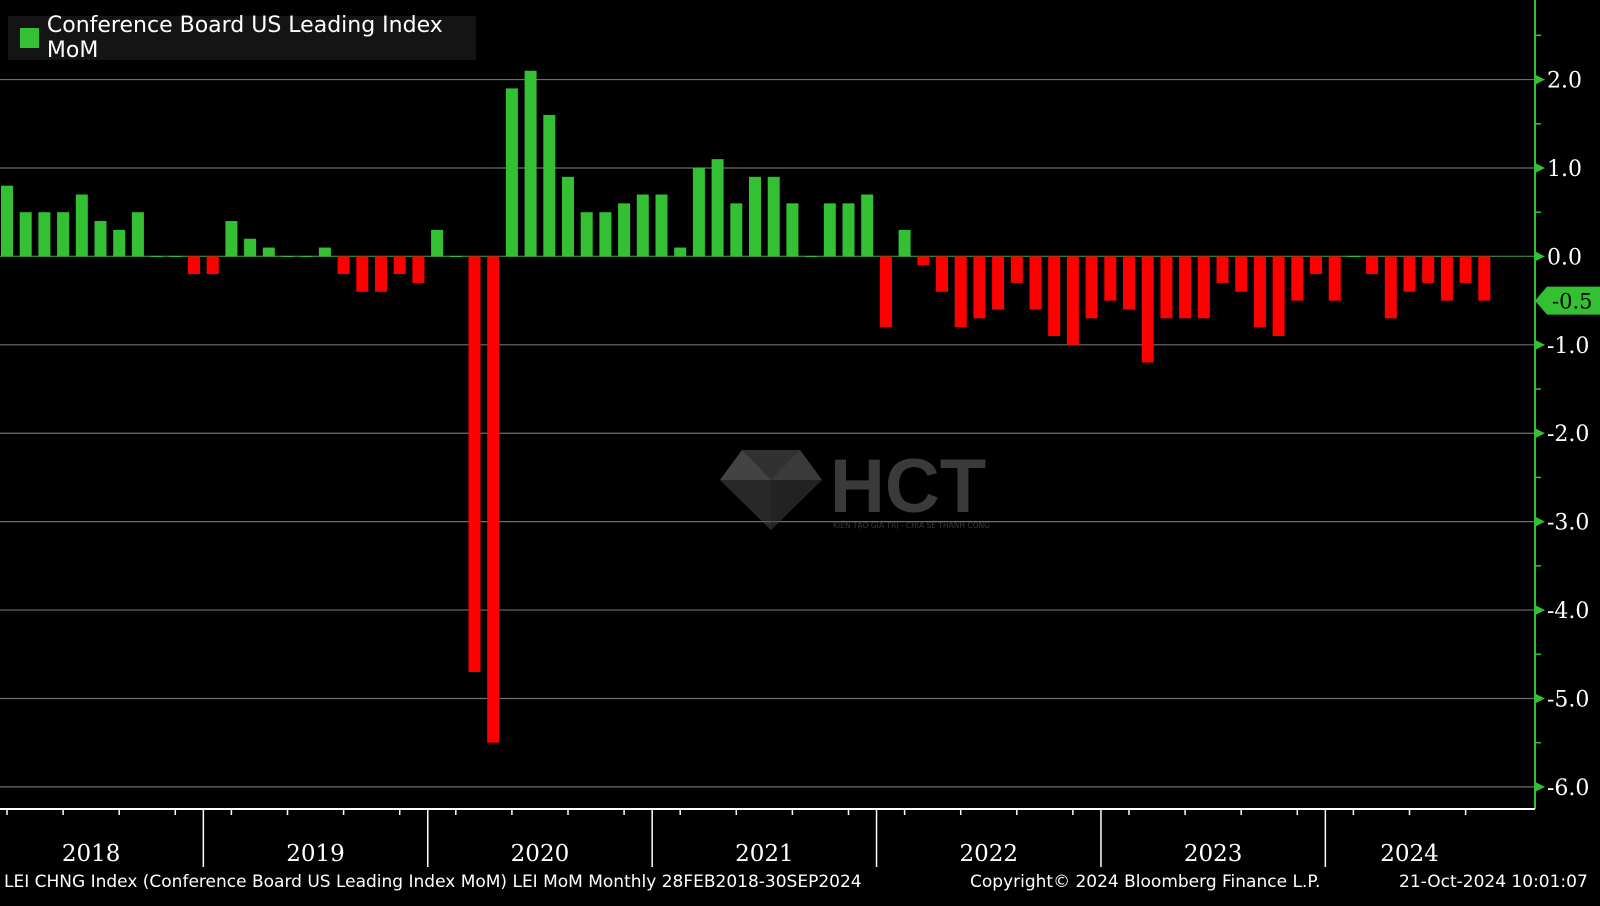 This screenshot has height=906, width=1600. Describe the element at coordinates (29, 38) in the screenshot. I see `legend-swatch` at that location.